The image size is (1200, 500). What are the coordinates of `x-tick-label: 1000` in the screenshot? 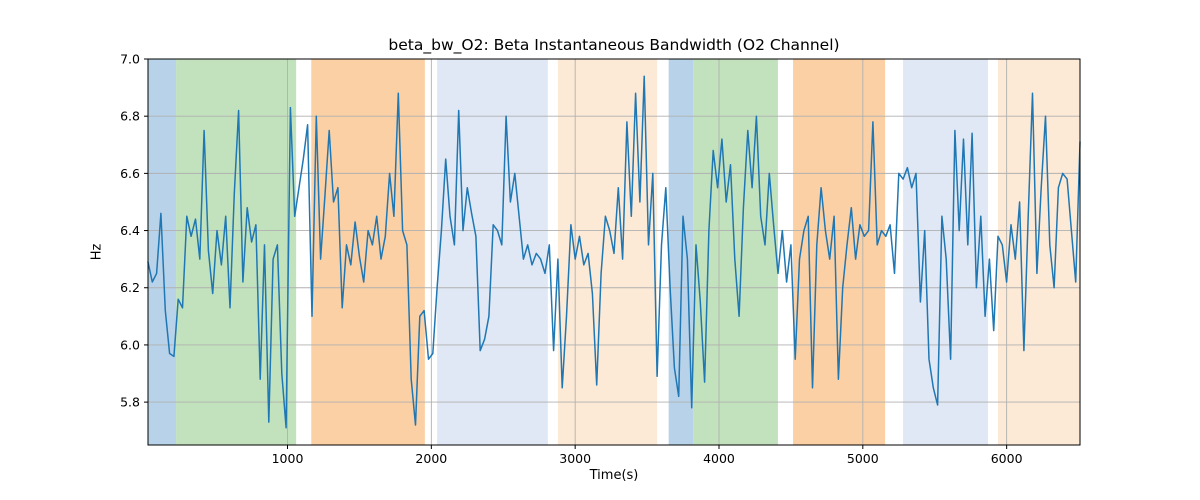 It's located at (288, 458).